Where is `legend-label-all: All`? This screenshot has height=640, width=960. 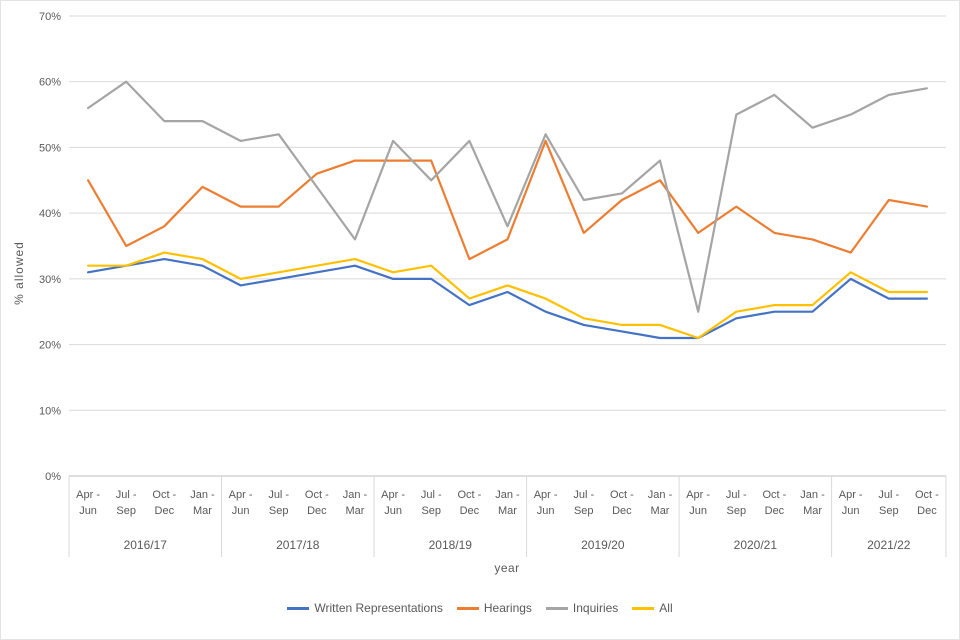 legend-label-all: All is located at coordinates (666, 608).